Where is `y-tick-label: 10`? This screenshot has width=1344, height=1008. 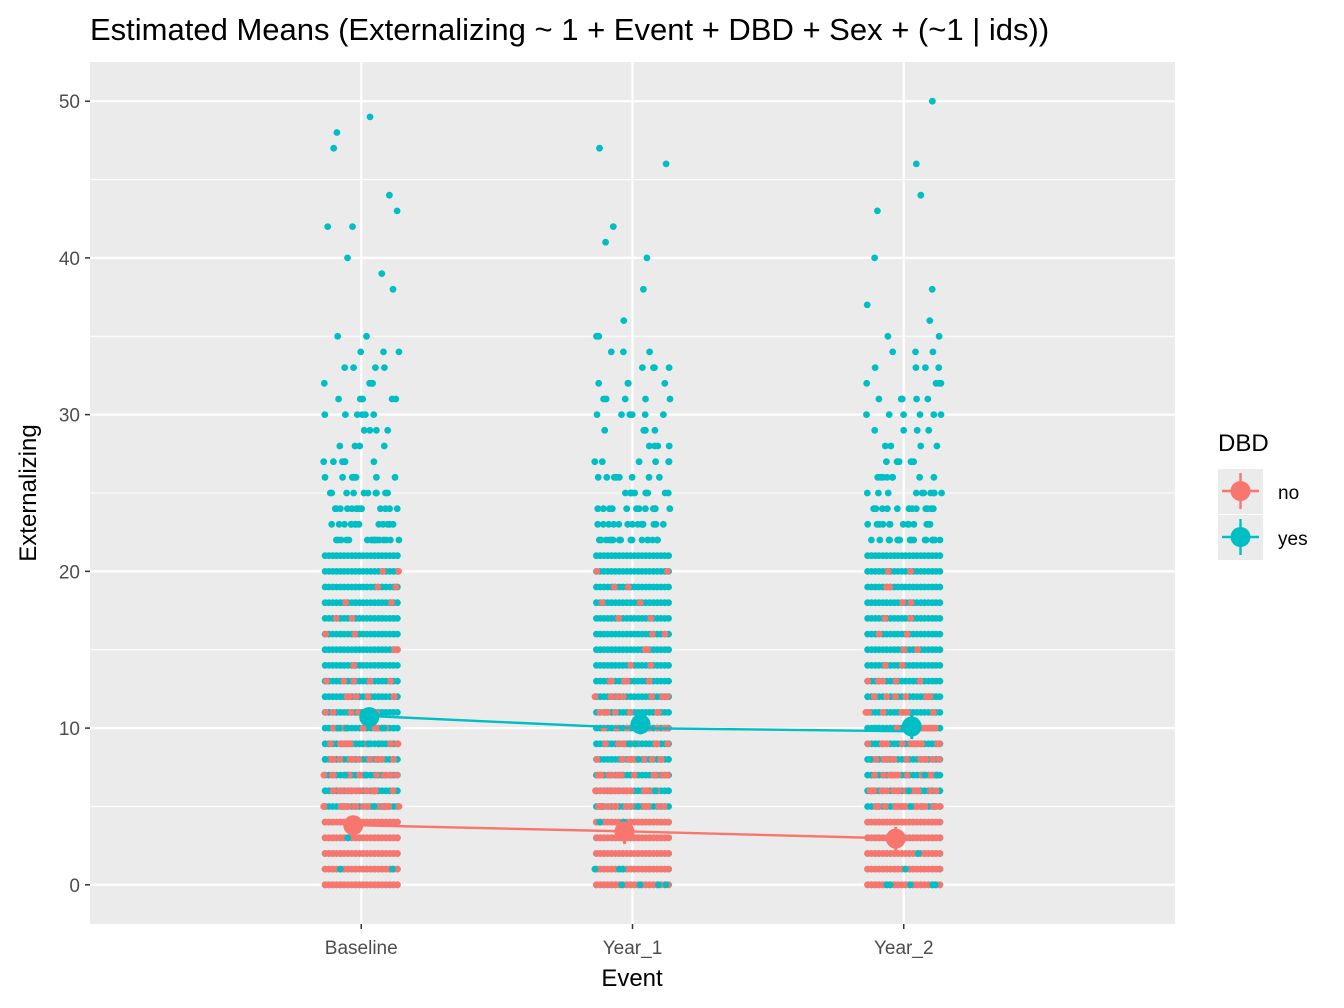
y-tick-label: 10 is located at coordinates (69, 729).